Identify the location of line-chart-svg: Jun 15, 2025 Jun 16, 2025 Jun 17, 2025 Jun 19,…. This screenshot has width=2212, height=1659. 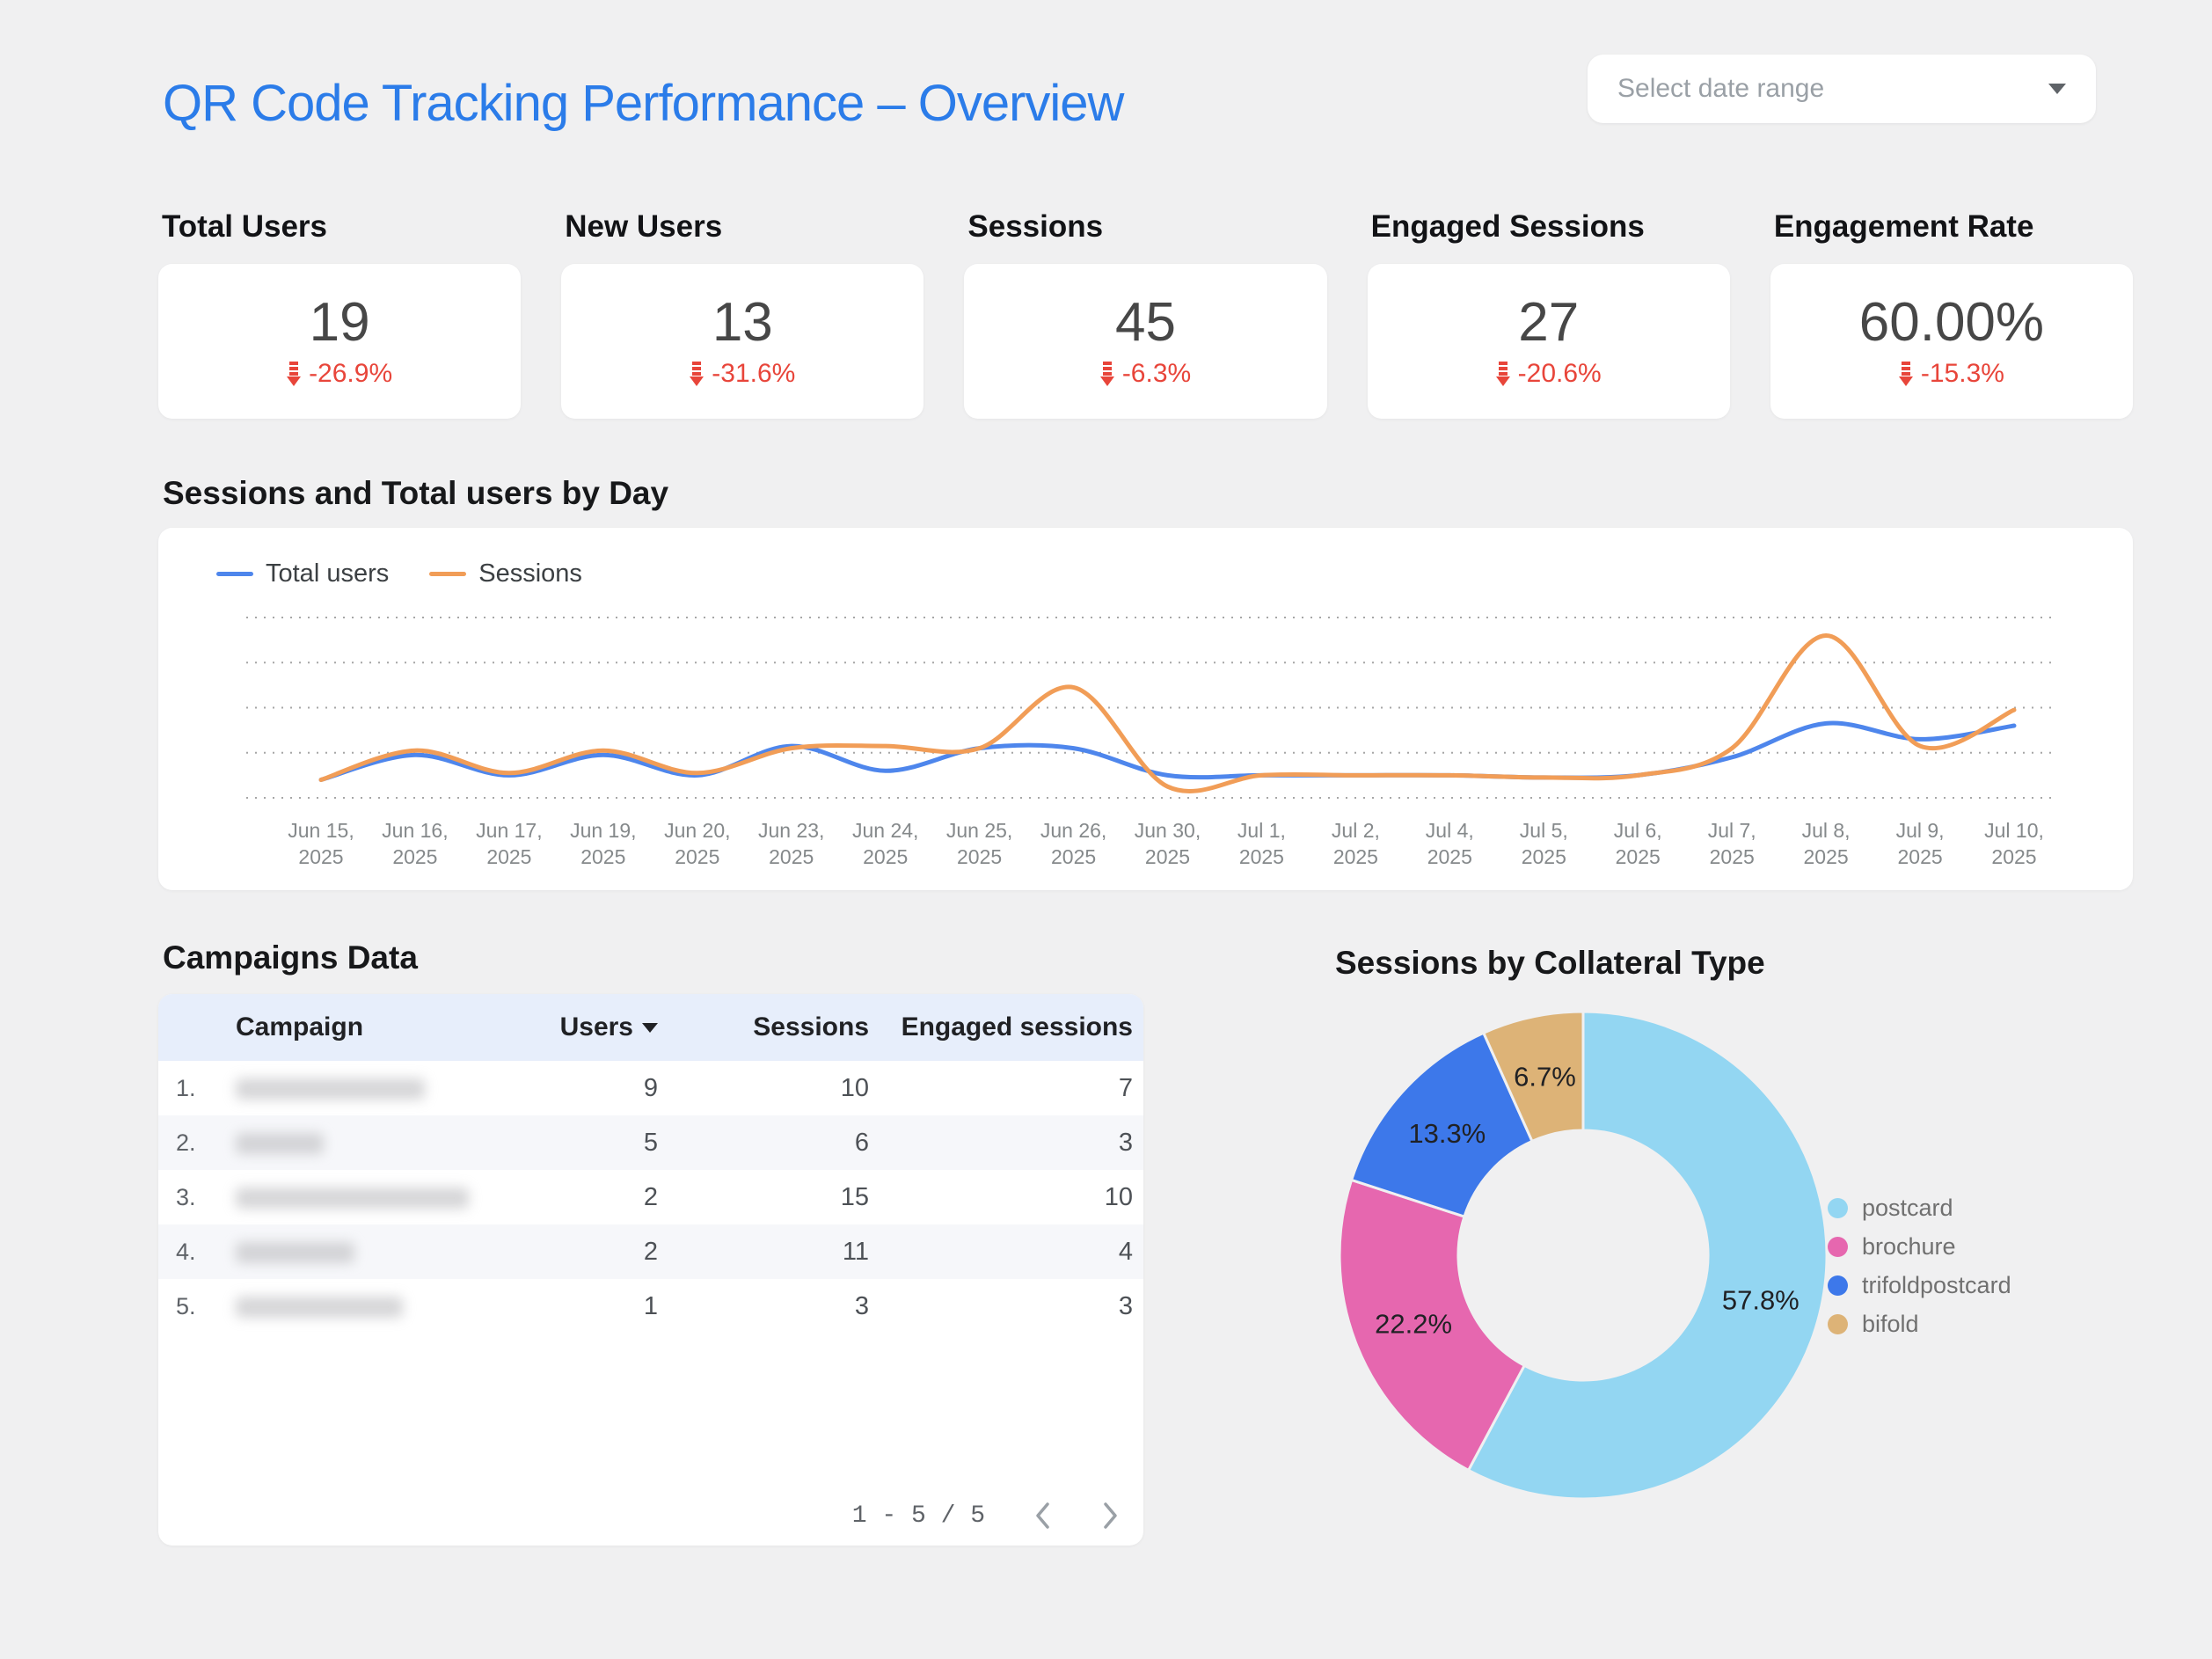
(1152, 742).